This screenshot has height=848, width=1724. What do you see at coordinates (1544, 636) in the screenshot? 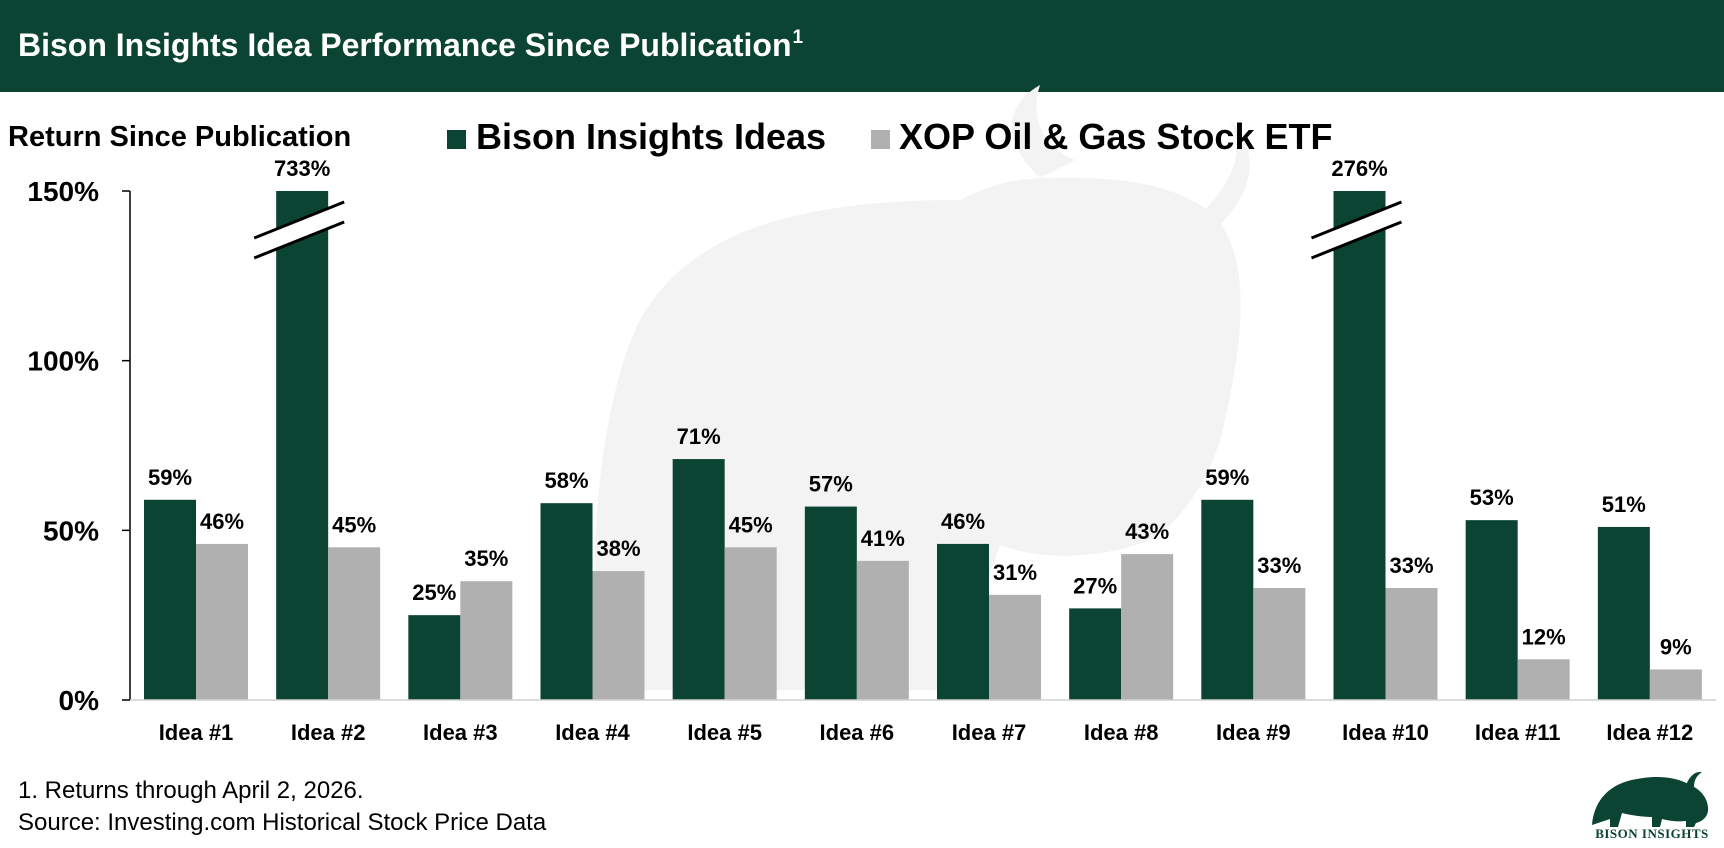
I see `xop-data-label: 12%` at bounding box center [1544, 636].